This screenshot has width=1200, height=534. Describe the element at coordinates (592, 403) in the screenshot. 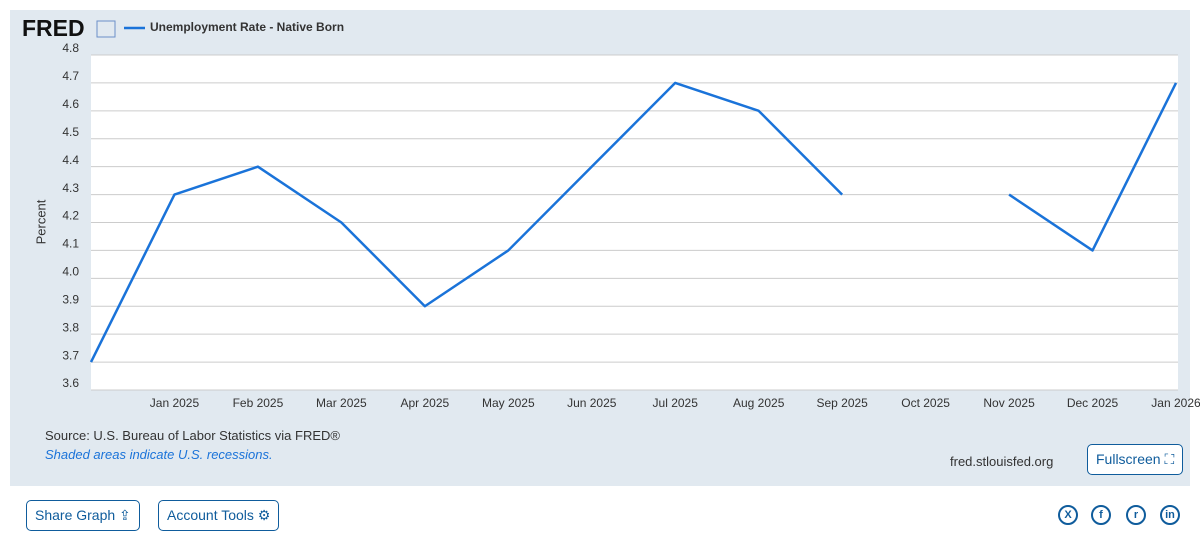

I see `x-tick-label: Jun 2025` at that location.